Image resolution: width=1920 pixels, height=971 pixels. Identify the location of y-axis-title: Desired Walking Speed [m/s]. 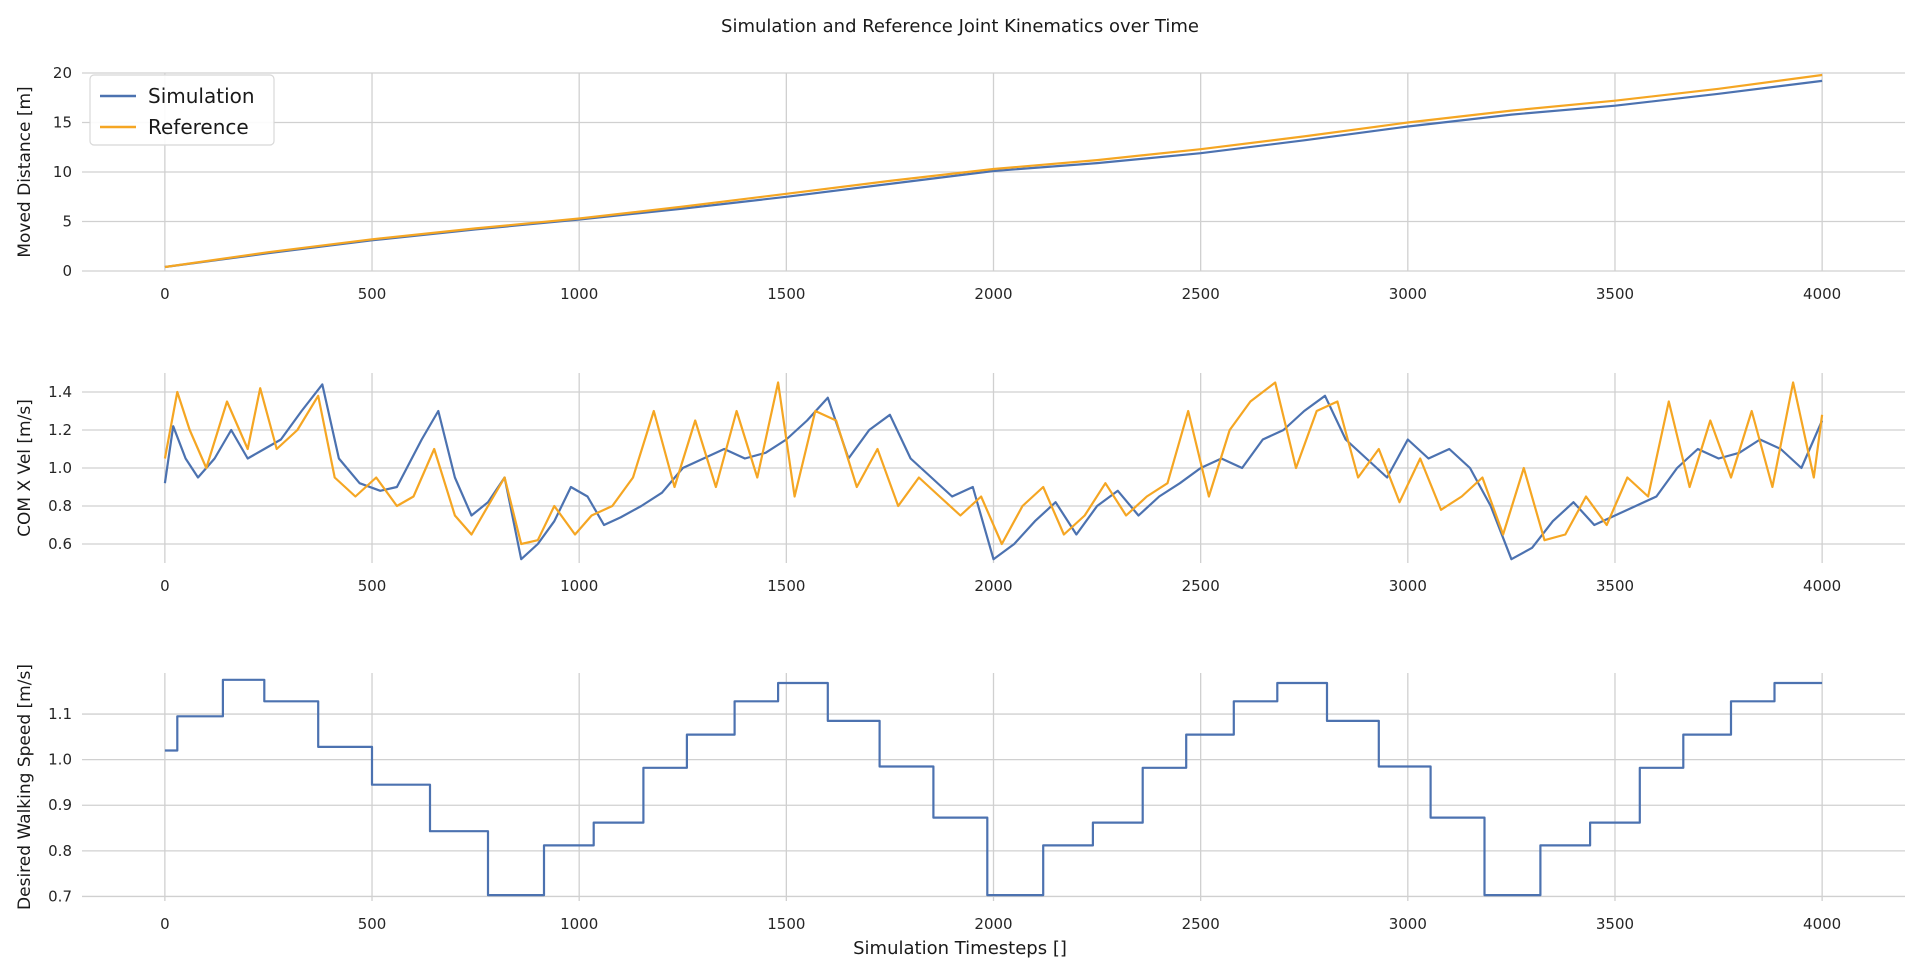
(25, 787).